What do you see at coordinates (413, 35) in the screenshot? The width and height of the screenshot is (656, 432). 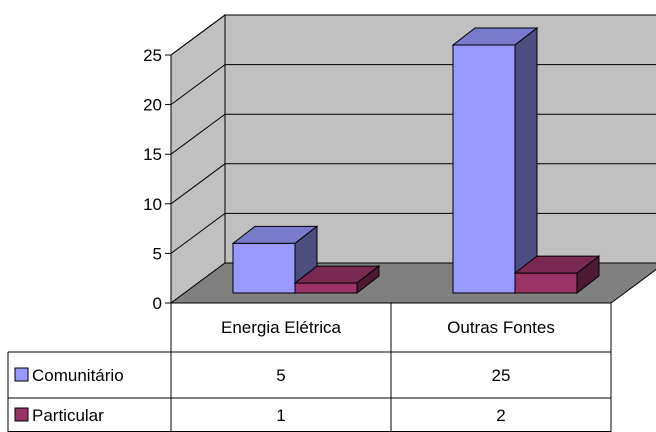 I see `gridline` at bounding box center [413, 35].